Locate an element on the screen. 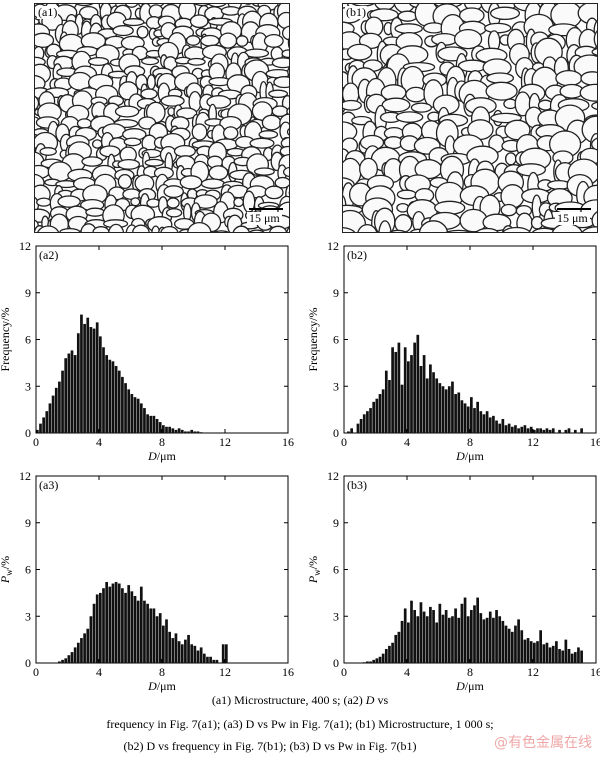 The height and width of the screenshot is (758, 600). y-tick-label: 9 is located at coordinates (28, 523).